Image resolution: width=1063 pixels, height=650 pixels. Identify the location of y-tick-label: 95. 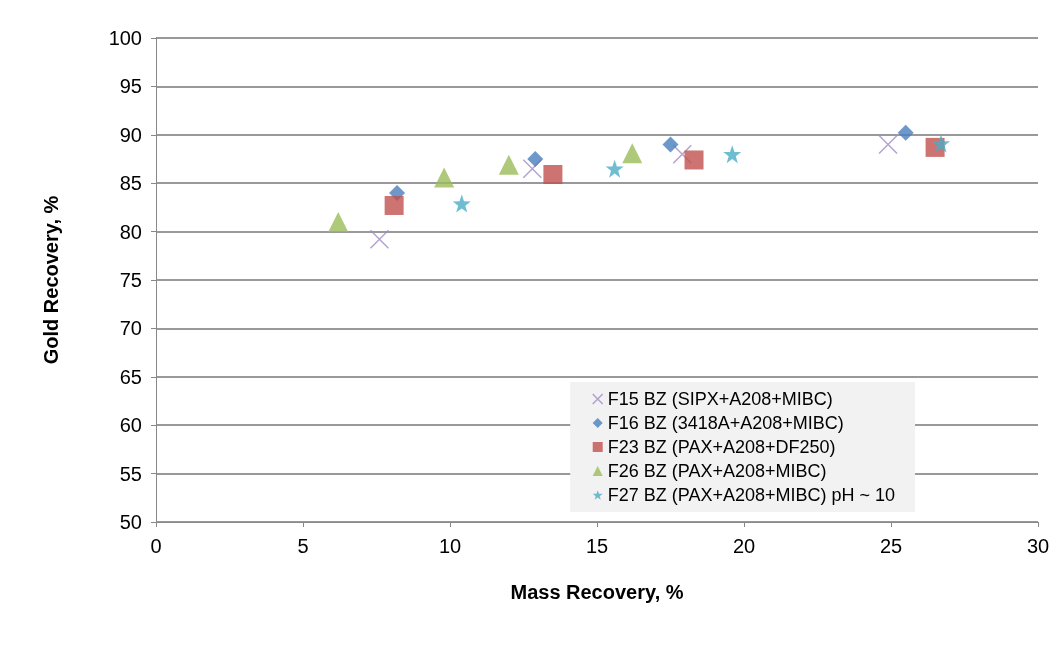
(130, 86).